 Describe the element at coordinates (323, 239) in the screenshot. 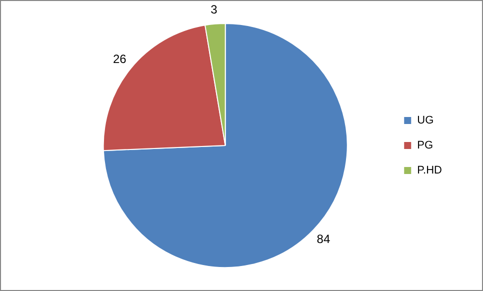

I see `data-label: 84` at that location.